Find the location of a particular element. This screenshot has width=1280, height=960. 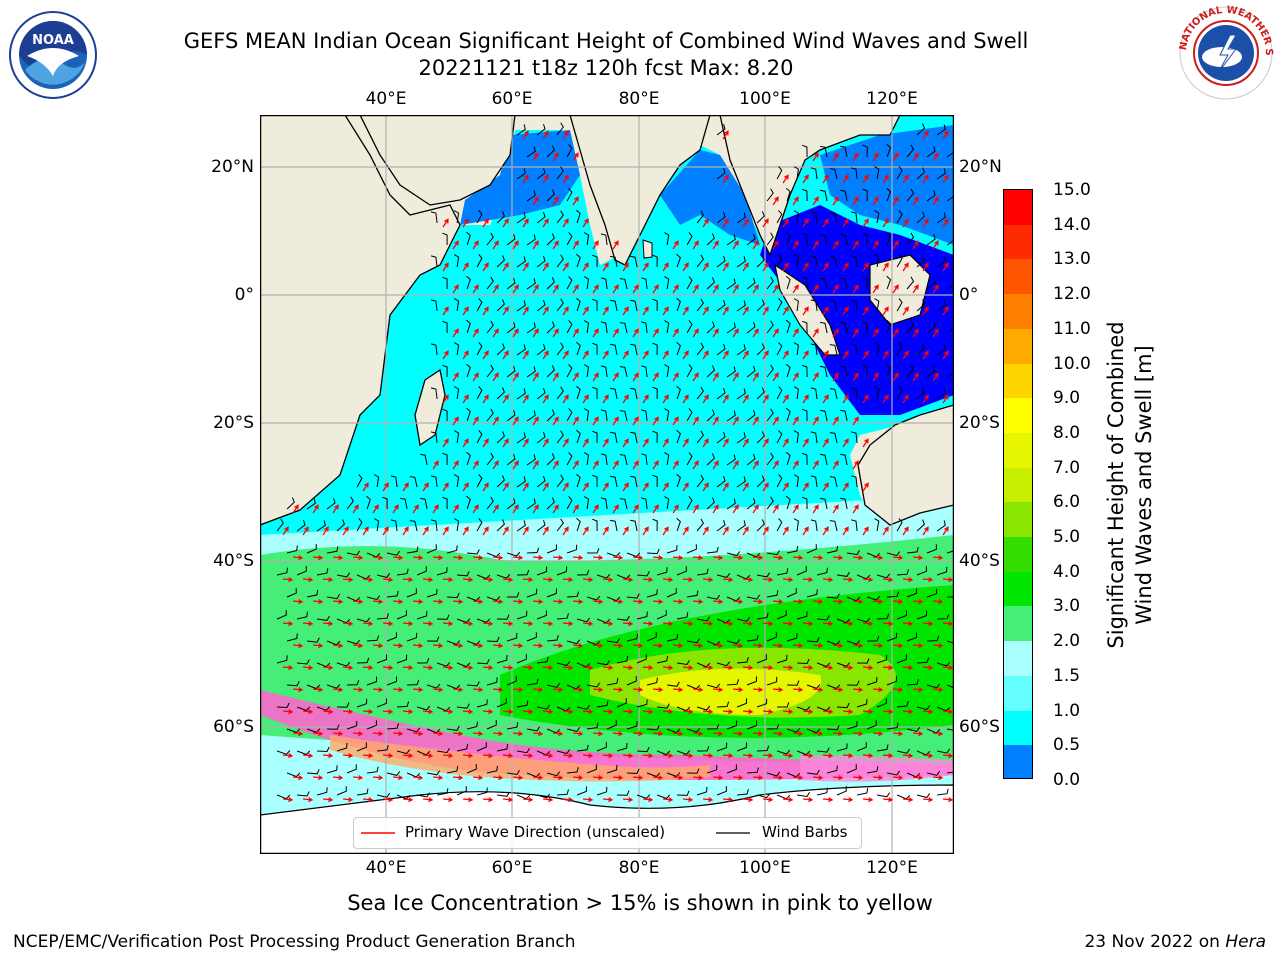

colorbar-band is located at coordinates (1018, 346).